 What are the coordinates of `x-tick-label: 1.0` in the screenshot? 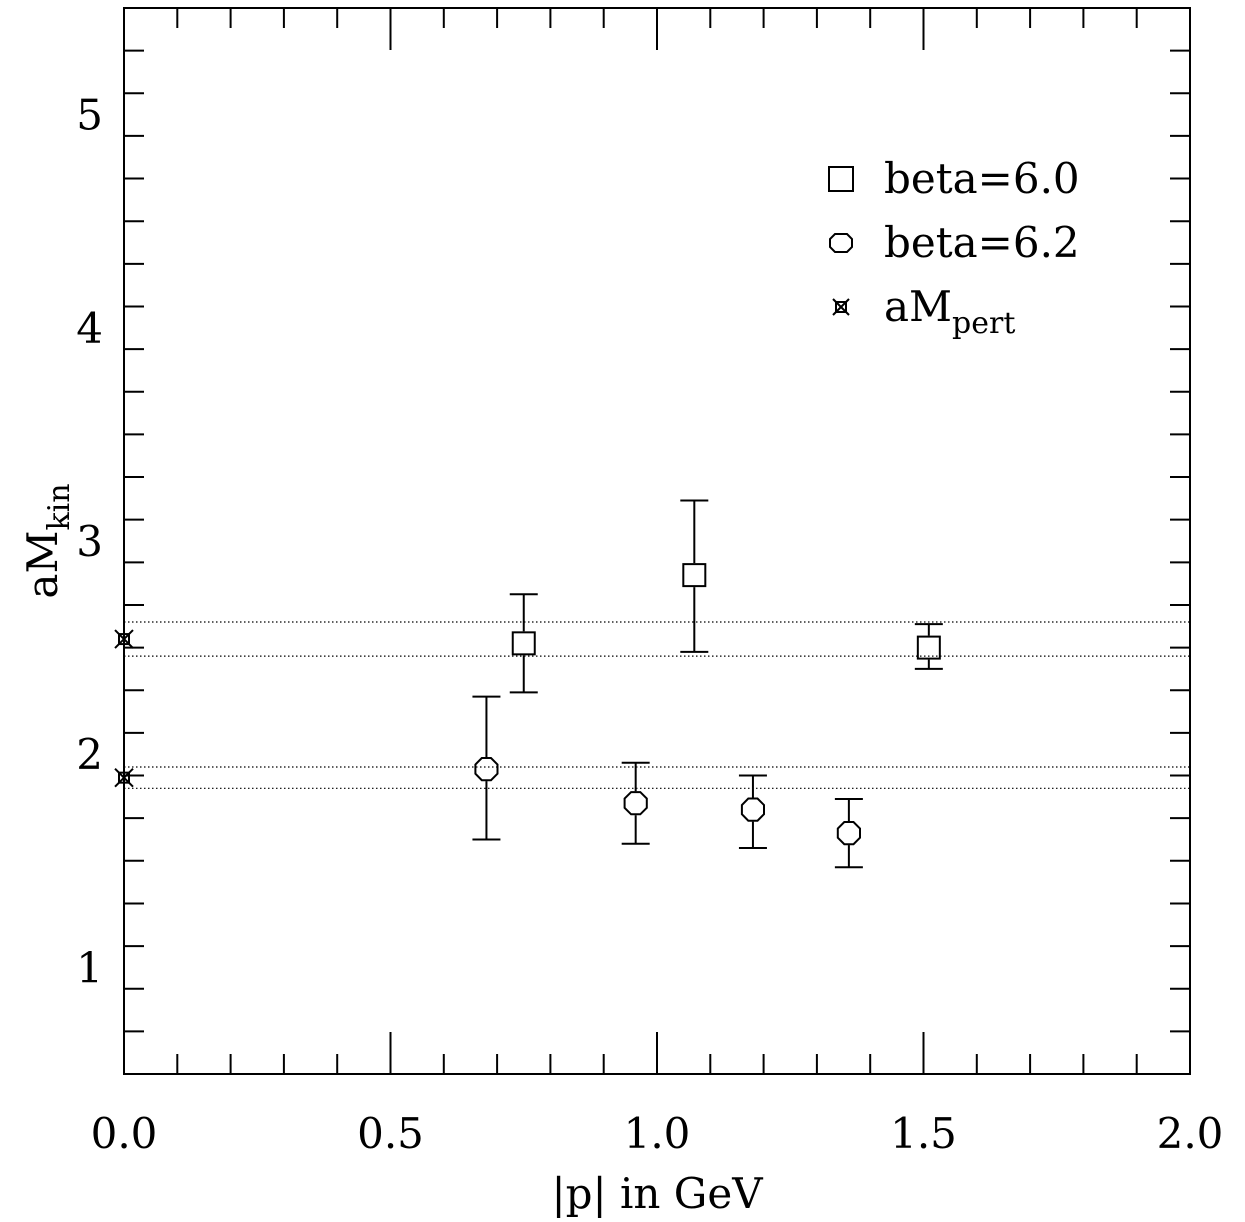 It's located at (657, 1133).